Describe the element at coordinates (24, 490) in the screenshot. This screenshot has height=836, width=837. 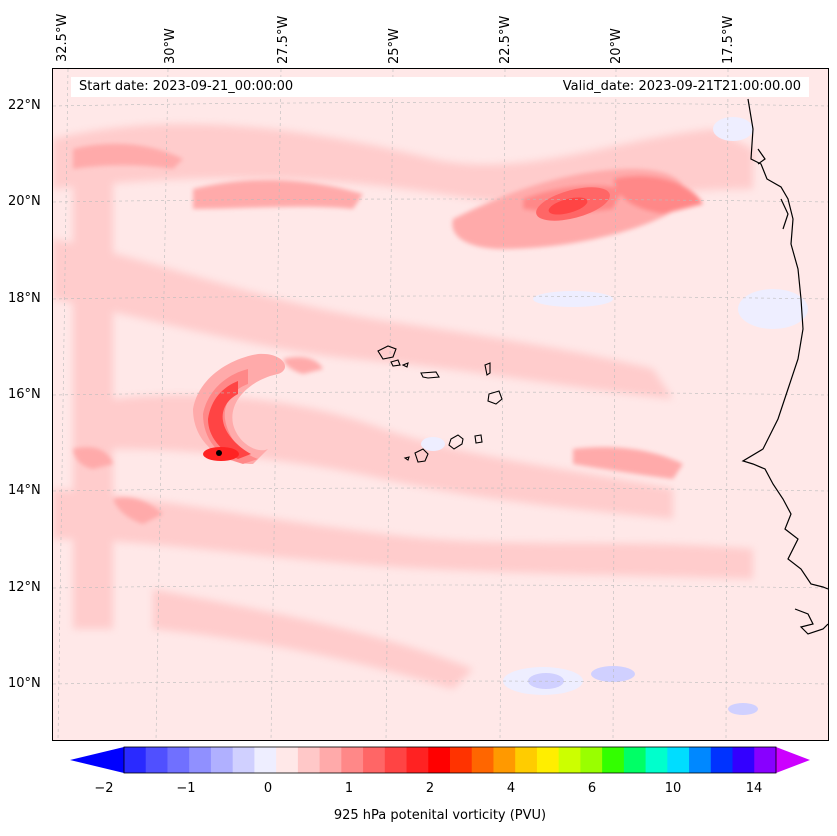
I see `lat-label-14n: 14°N` at that location.